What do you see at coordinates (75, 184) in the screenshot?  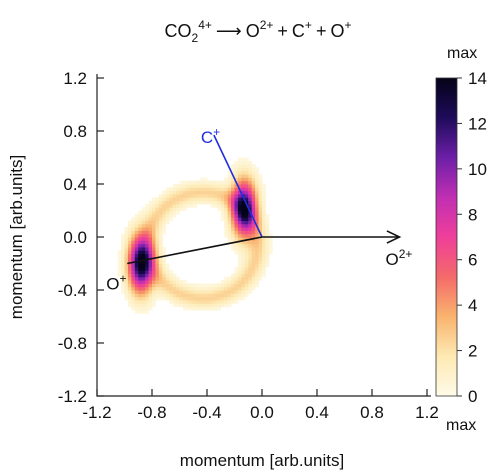 I see `y-tick-label: 0.4` at bounding box center [75, 184].